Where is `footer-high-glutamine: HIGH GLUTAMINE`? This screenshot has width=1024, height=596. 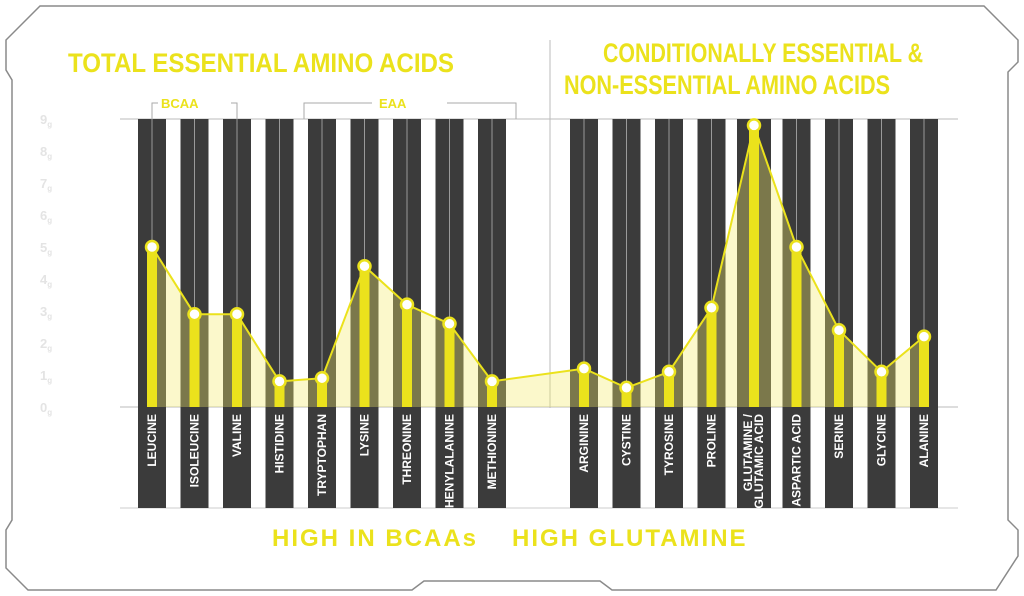 footer-high-glutamine: HIGH GLUTAMINE is located at coordinates (630, 538).